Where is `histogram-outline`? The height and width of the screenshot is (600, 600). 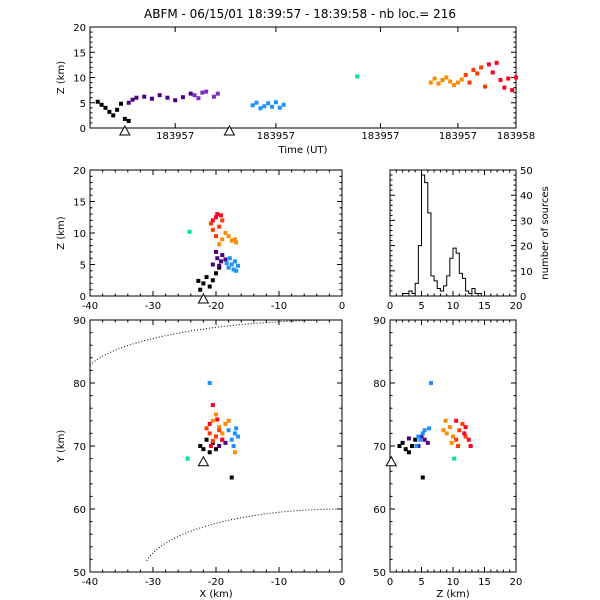
histogram-outline is located at coordinates (453, 235).